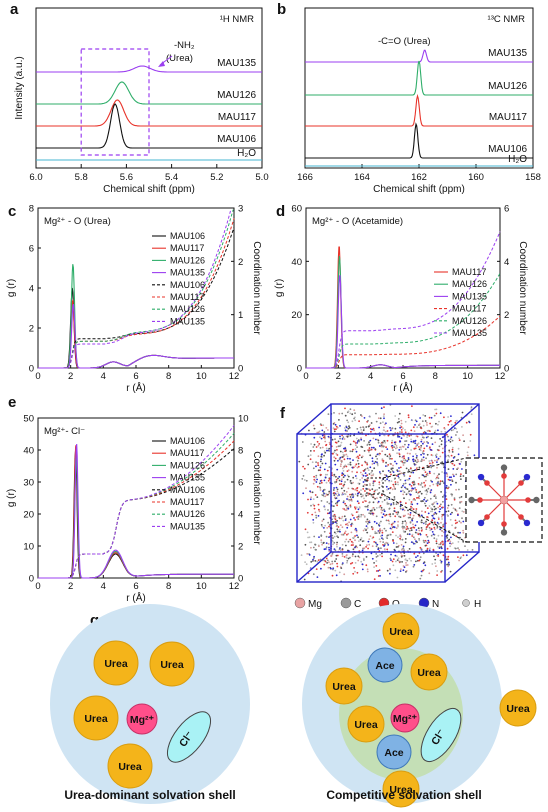  What do you see at coordinates (64, 431) in the screenshot?
I see `chart-title-e: Mg²⁺- Cl⁻` at bounding box center [64, 431].